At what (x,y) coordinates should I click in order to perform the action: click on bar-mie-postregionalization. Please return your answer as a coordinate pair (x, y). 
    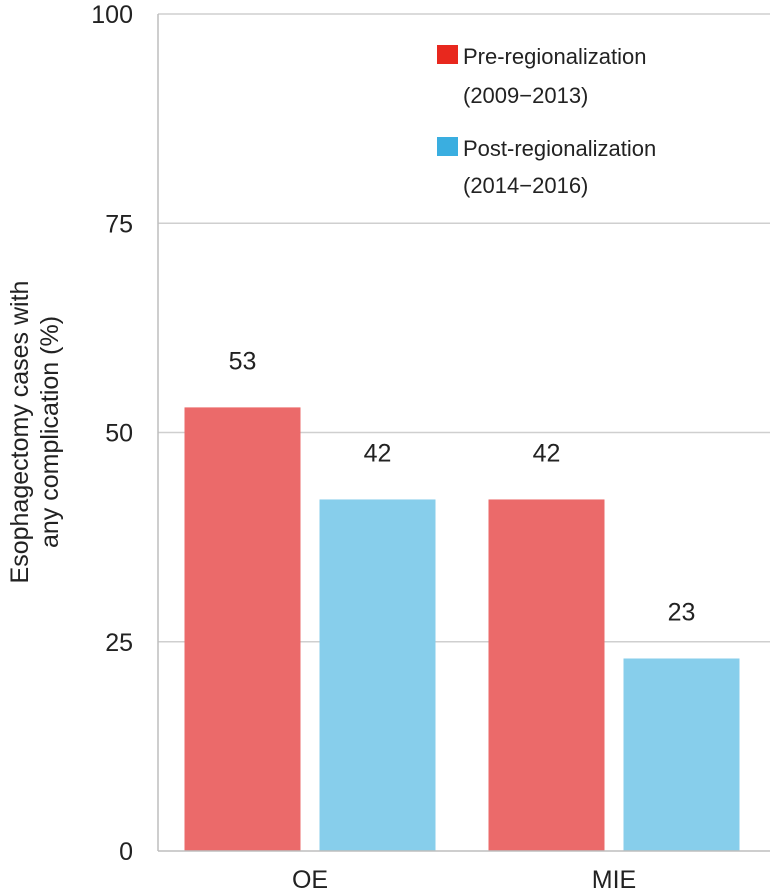
    Looking at the image, I should click on (681, 754).